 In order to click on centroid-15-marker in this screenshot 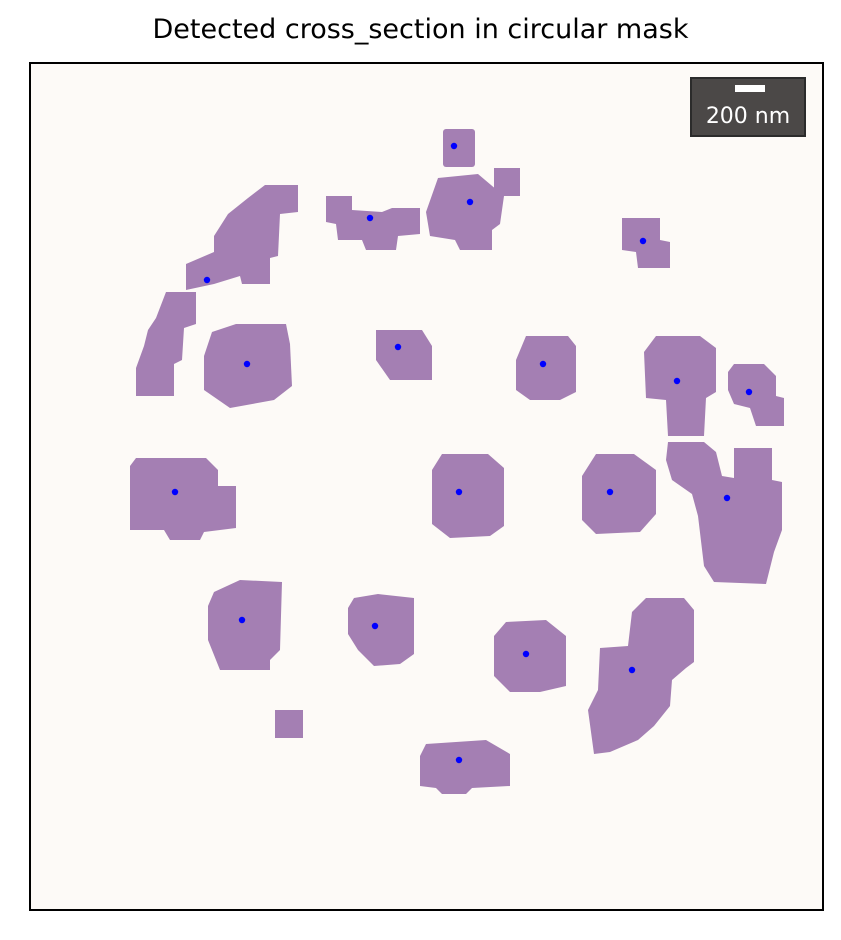, I will do `click(242, 620)`.